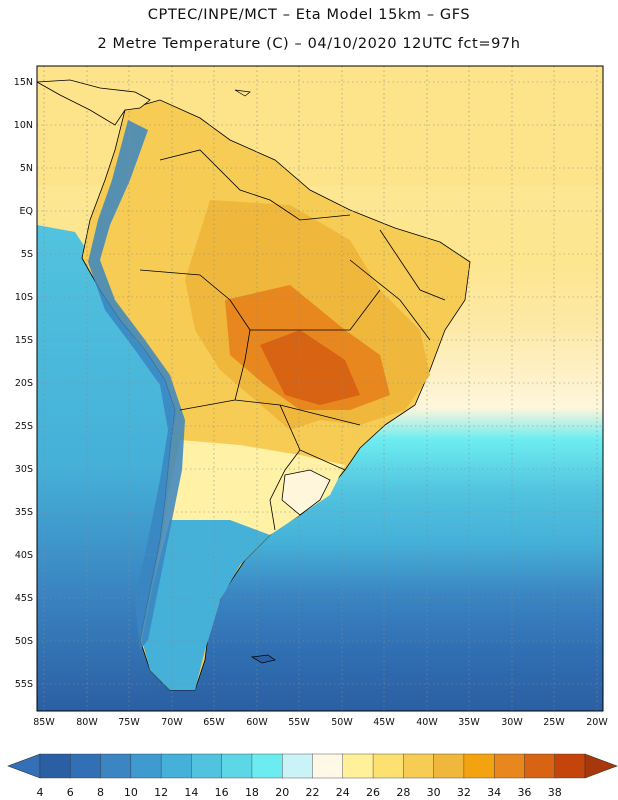 The width and height of the screenshot is (618, 800). What do you see at coordinates (263, 659) in the screenshot?
I see `falkland-islands` at bounding box center [263, 659].